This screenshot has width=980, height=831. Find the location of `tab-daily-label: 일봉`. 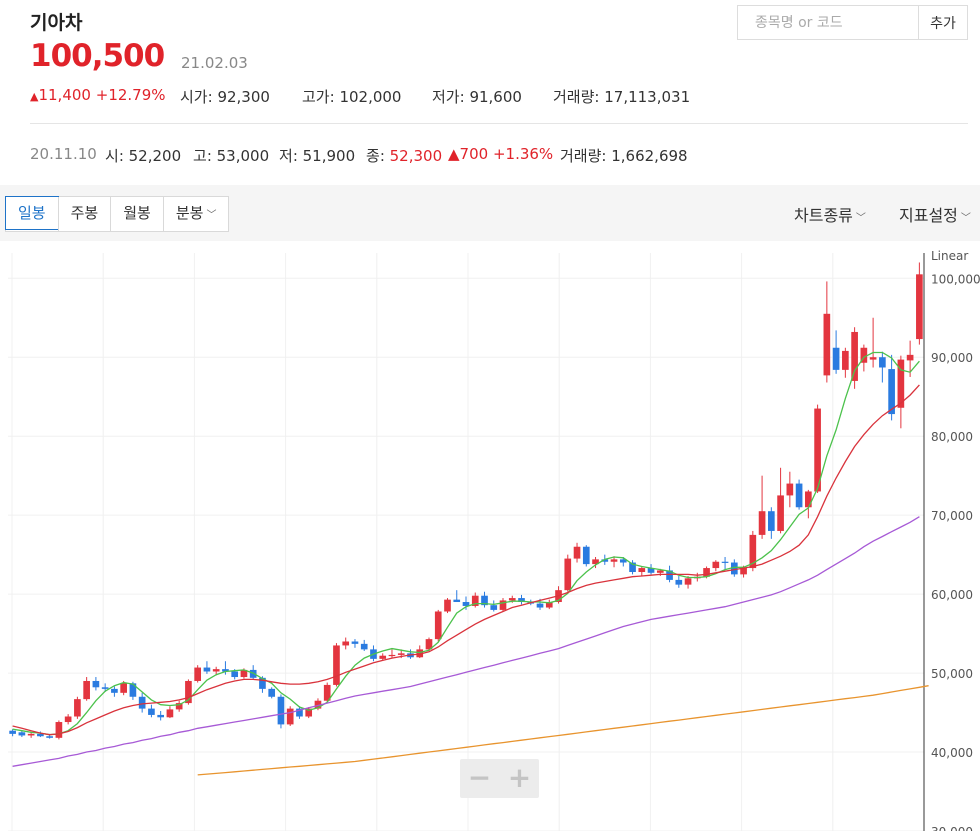

tab-daily-label: 일봉 is located at coordinates (32, 213).